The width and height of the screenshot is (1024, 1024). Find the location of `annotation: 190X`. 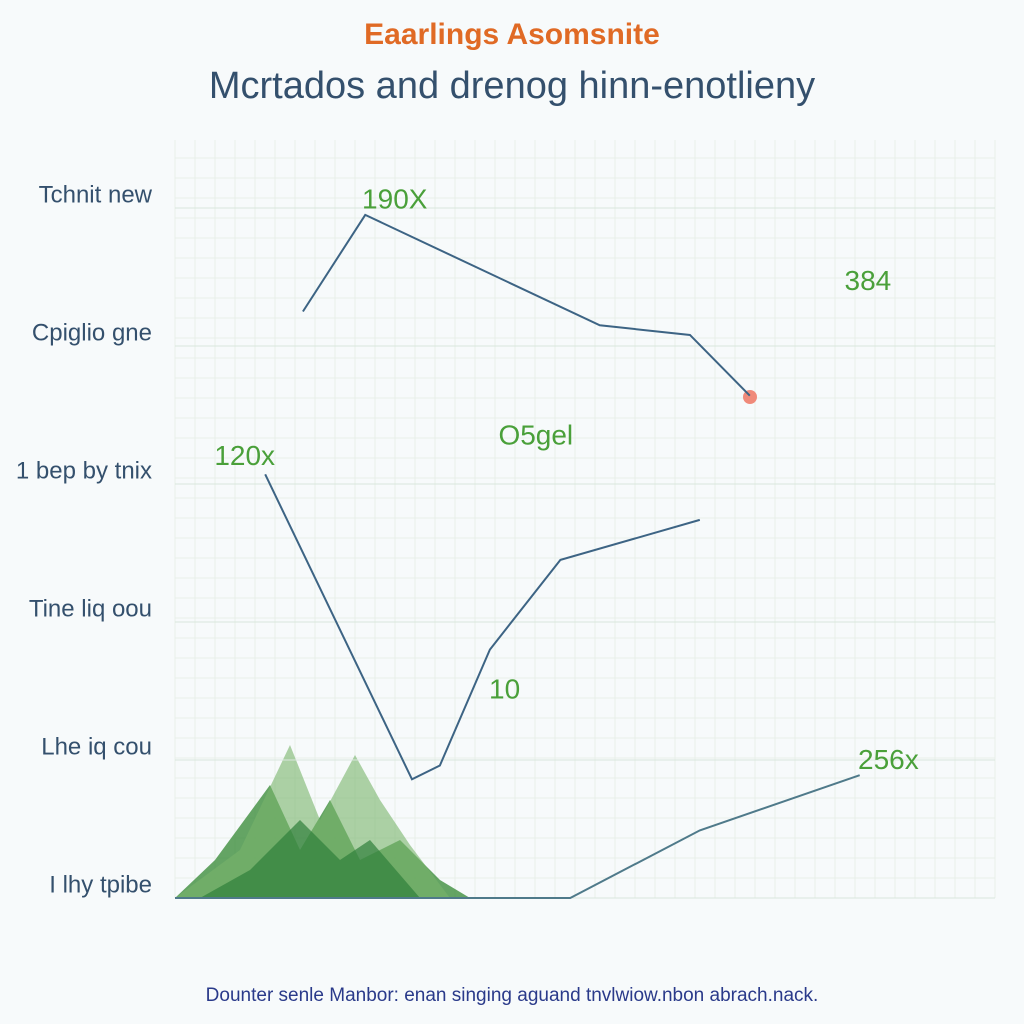

annotation: 190X is located at coordinates (395, 198).